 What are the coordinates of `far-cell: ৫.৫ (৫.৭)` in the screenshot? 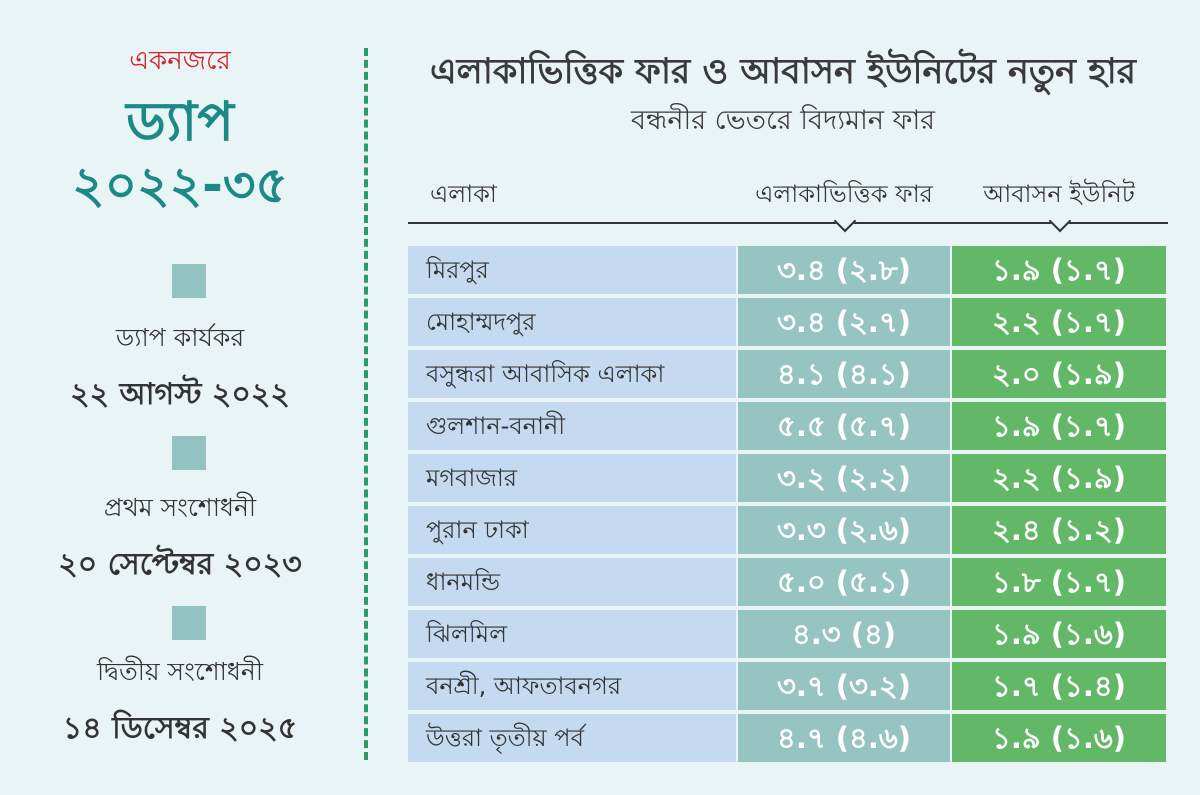 It's located at (844, 426).